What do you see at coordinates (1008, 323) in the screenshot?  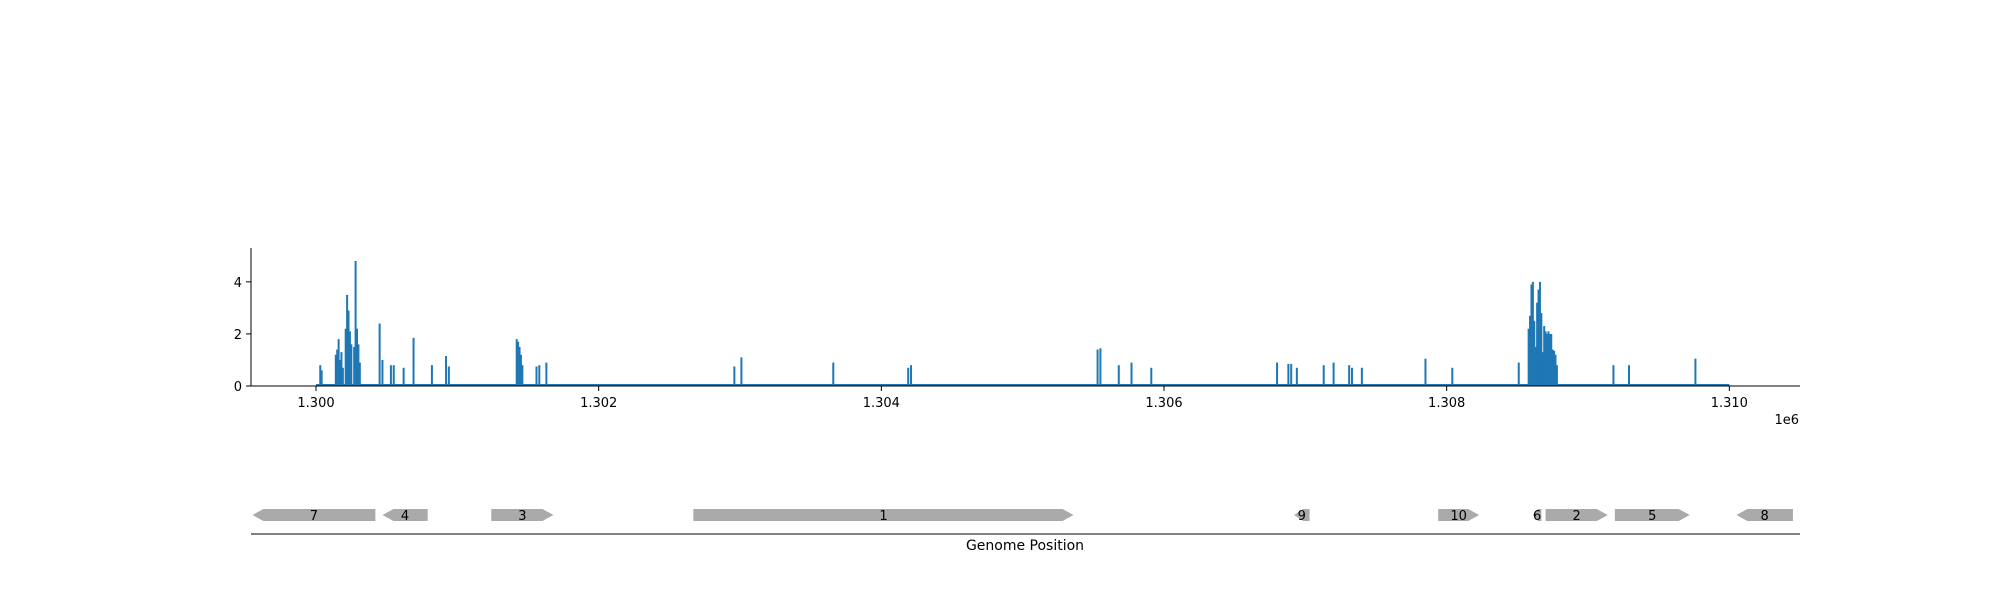 I see `coverage-bars` at bounding box center [1008, 323].